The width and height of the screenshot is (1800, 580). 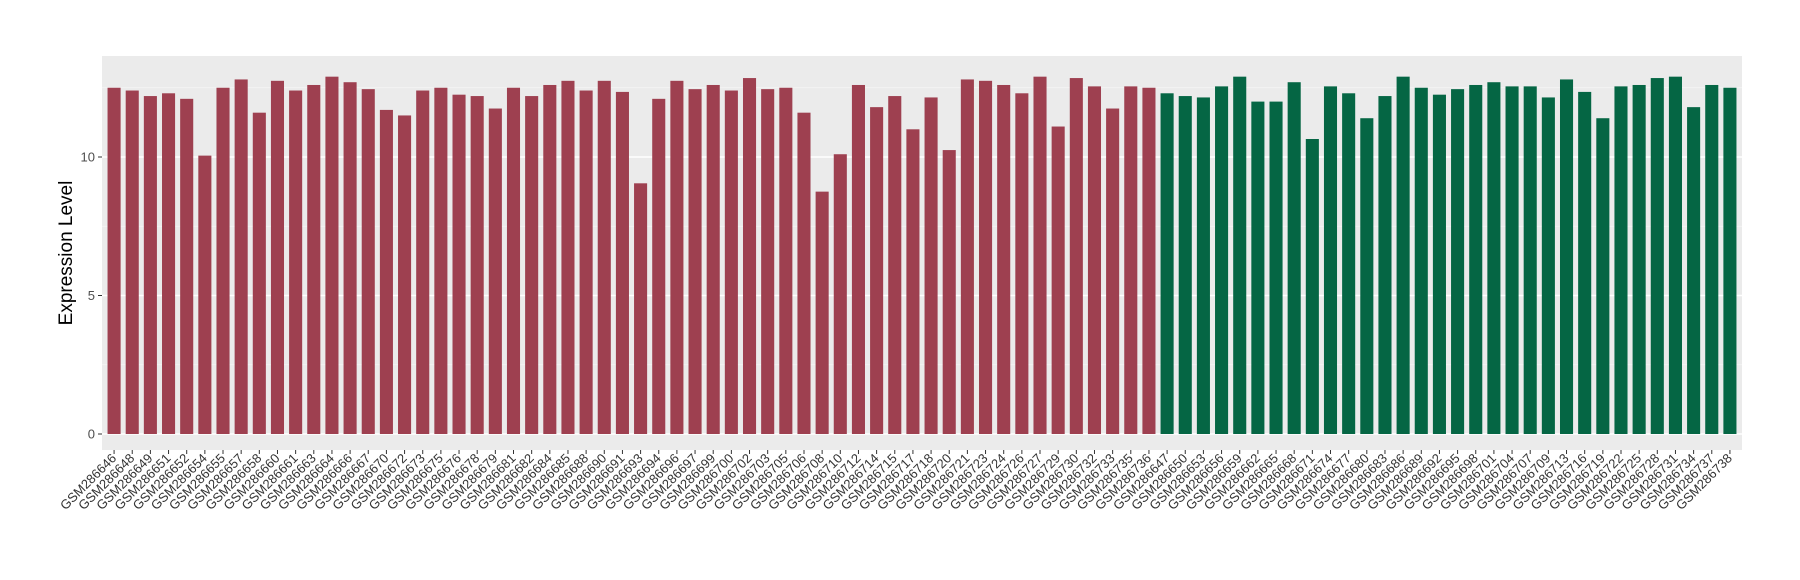 What do you see at coordinates (586, 262) in the screenshot?
I see `bar-GSM286688` at bounding box center [586, 262].